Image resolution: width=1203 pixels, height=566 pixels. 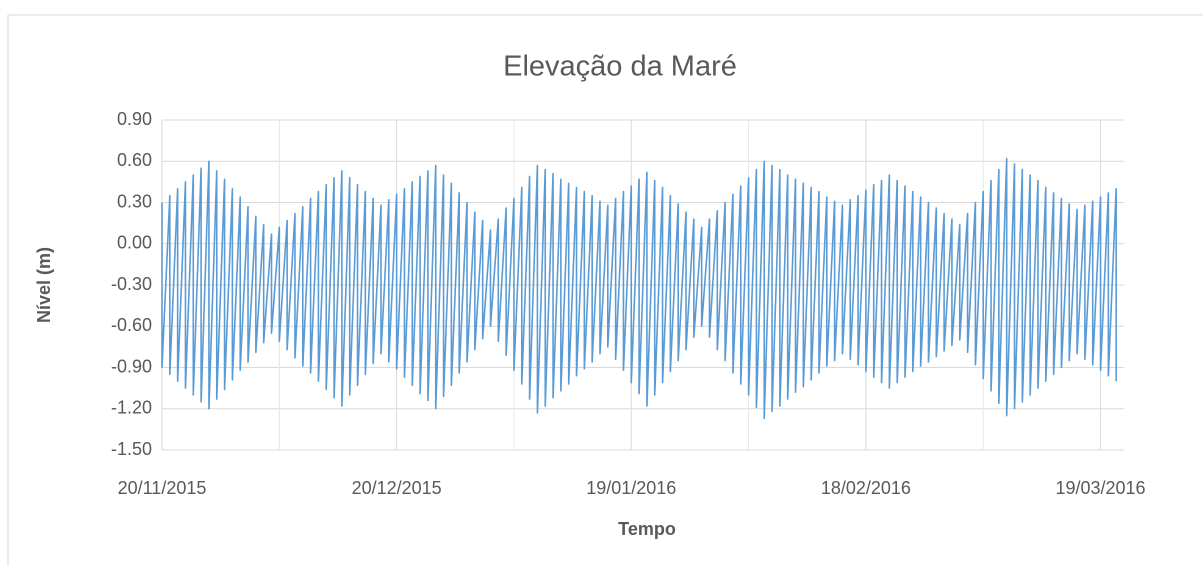 I want to click on chart-title: Elevação da Maré, so click(x=620, y=67).